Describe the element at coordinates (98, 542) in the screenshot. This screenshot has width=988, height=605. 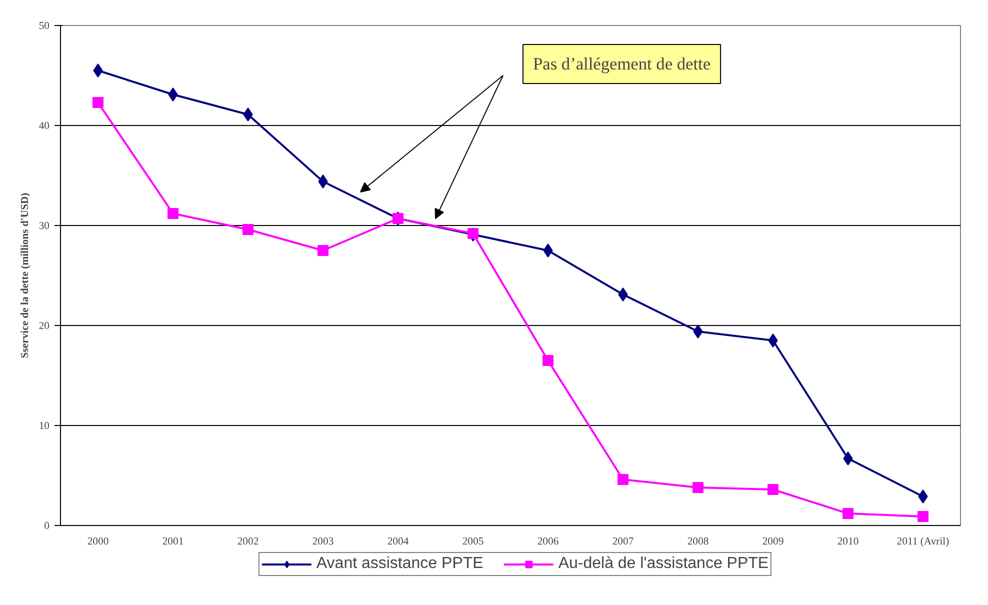
I see `x-tick-label: 2000` at that location.